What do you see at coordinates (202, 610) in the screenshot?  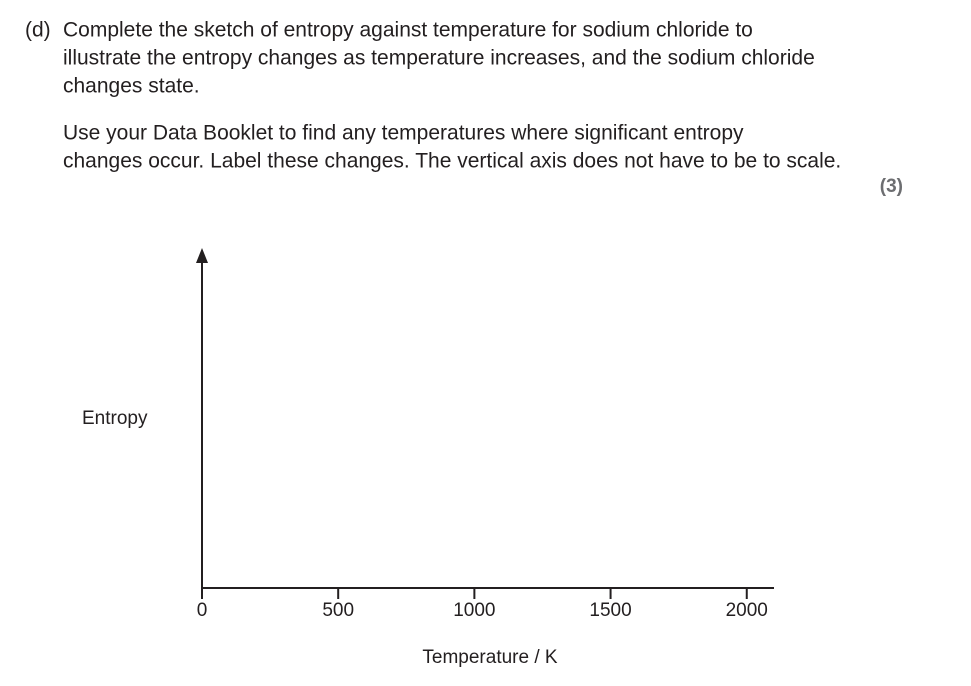 I see `x-tick-label: 0` at bounding box center [202, 610].